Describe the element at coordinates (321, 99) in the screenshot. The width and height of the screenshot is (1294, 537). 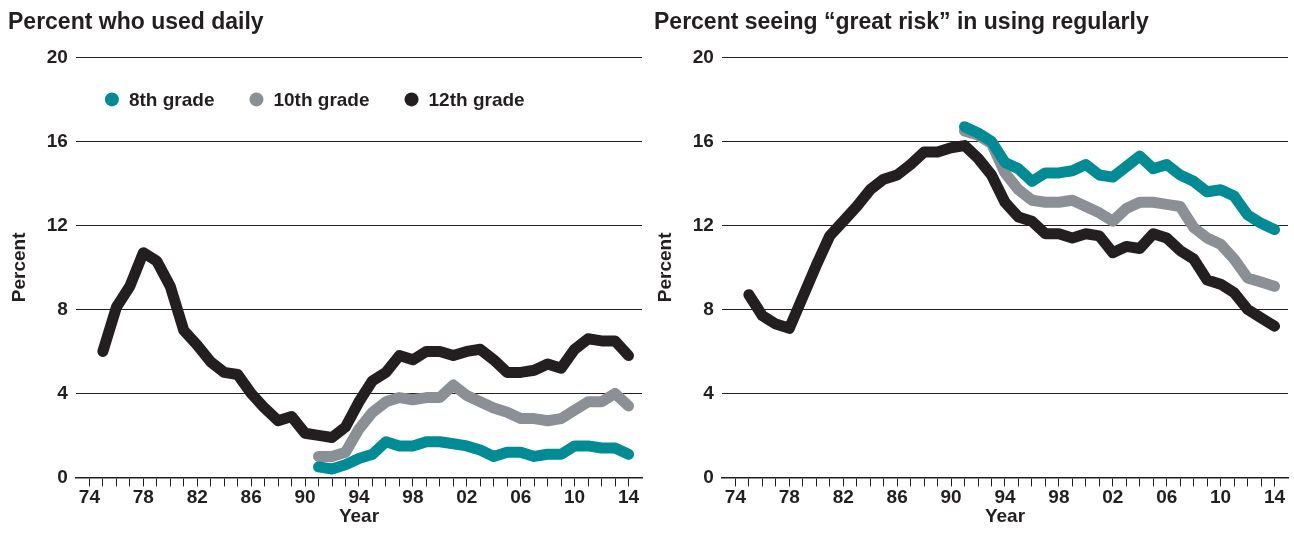
I see `legend-label: 10th grade` at that location.